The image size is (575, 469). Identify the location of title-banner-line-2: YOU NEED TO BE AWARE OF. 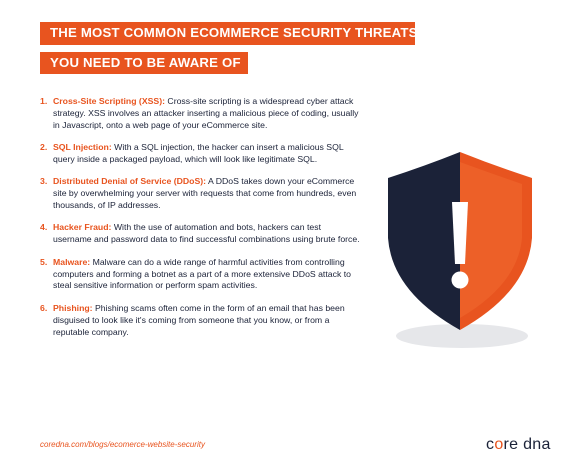
(144, 63).